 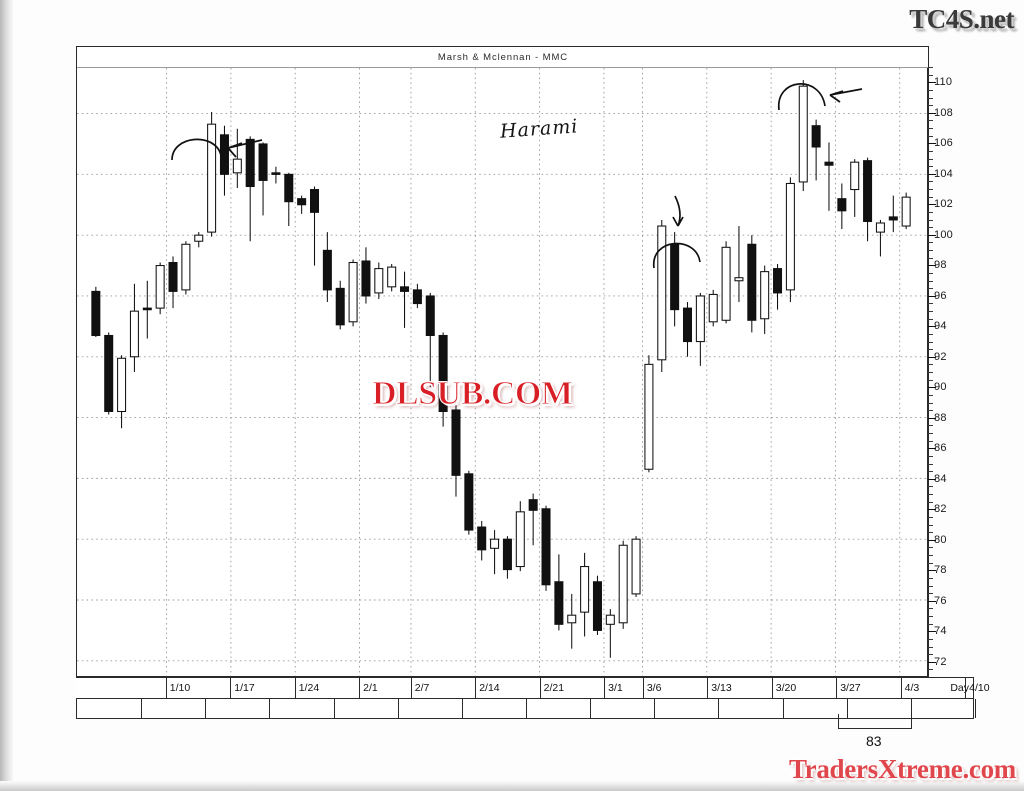 What do you see at coordinates (512, 786) in the screenshot?
I see `scan-edge-bottom` at bounding box center [512, 786].